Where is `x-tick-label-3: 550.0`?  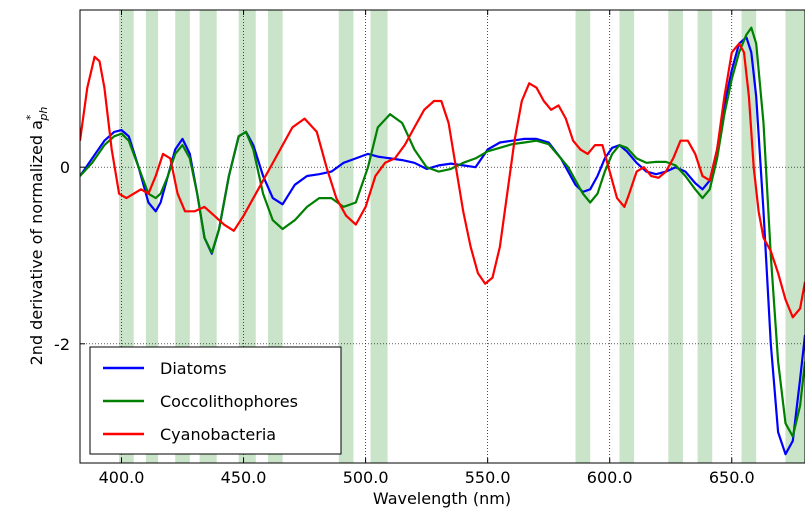
x-tick-label-3: 550.0 is located at coordinates (488, 477).